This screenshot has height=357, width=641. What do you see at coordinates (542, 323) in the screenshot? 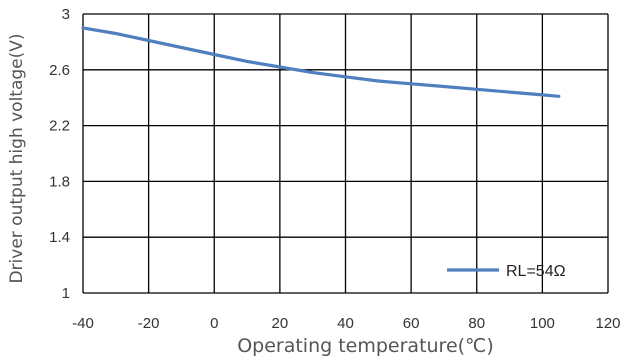
I see `x-tick-label: 100` at bounding box center [542, 323].